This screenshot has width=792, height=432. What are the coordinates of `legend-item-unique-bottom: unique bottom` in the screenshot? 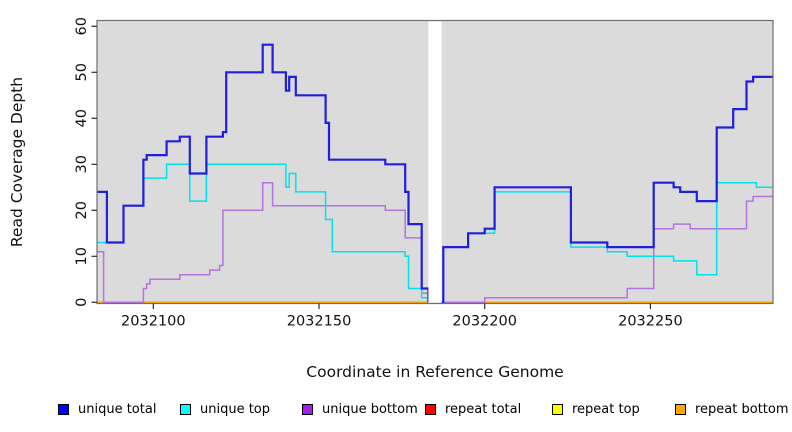 It's located at (360, 409).